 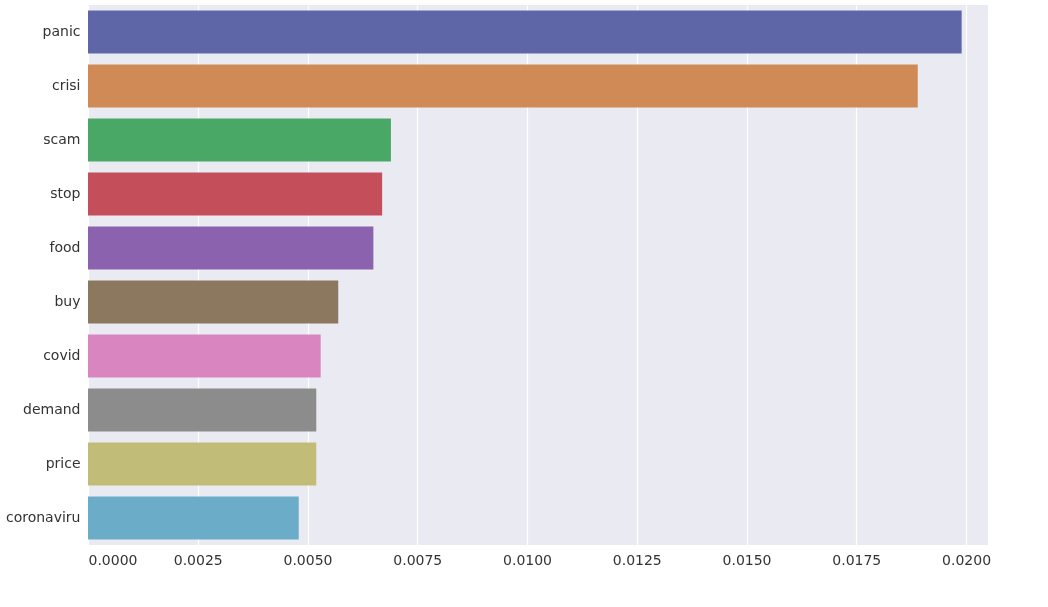 I want to click on x-tick-label: 0.0025, so click(x=198, y=559).